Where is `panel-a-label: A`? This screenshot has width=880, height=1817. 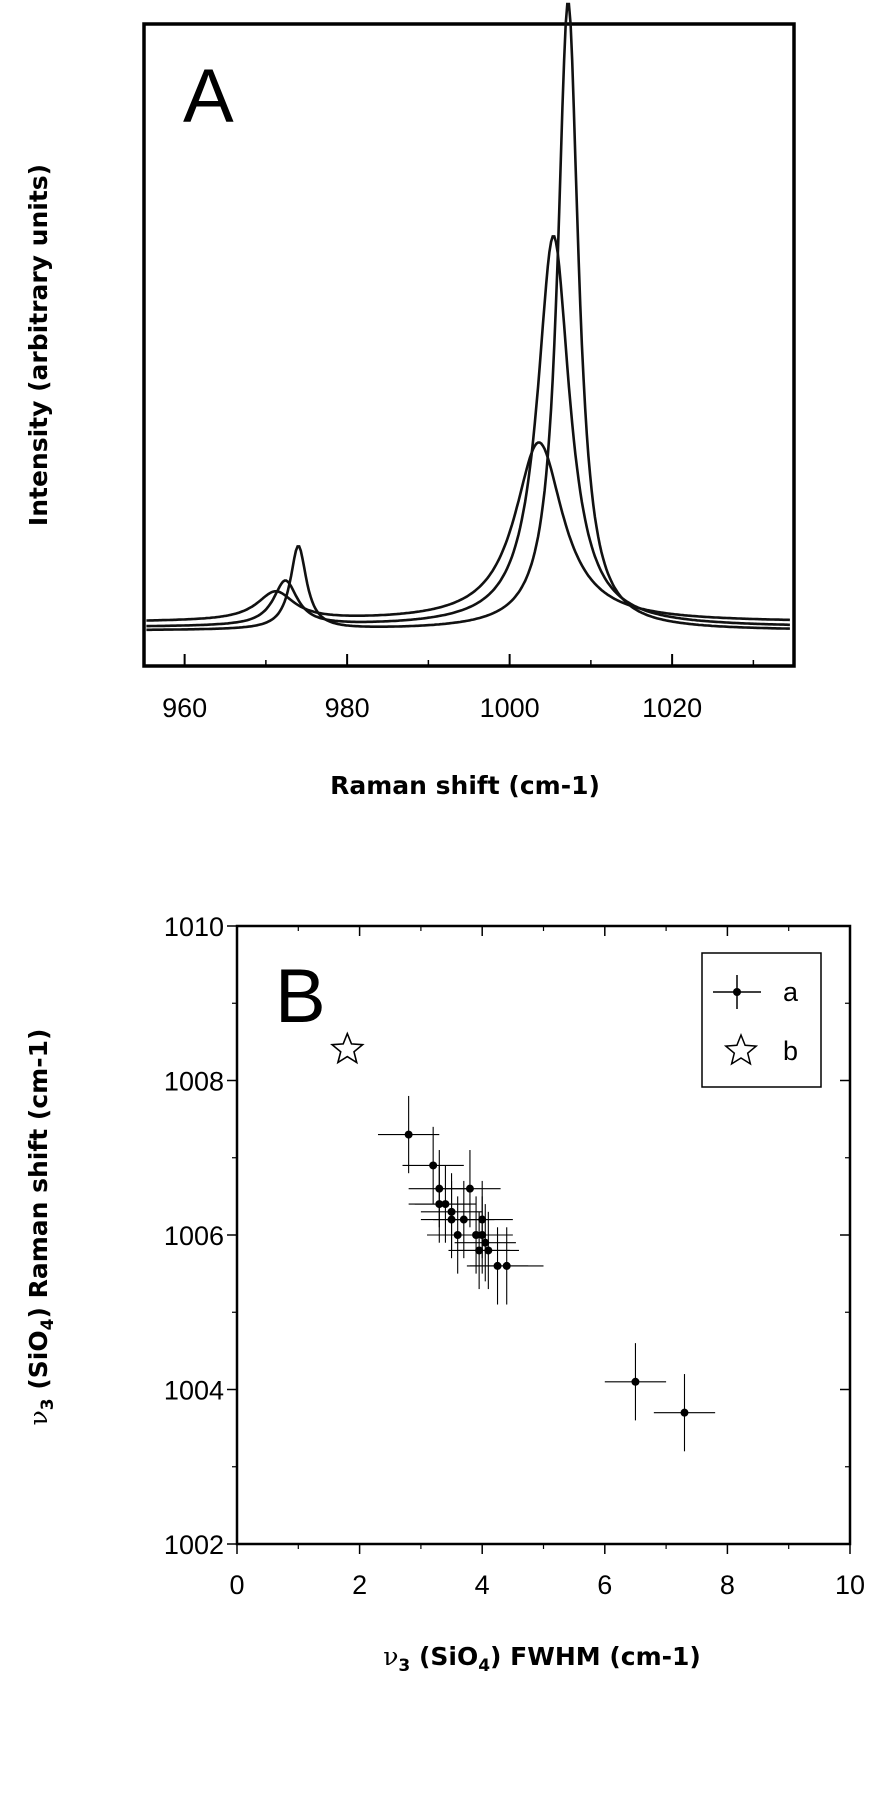
panel-a-label: A is located at coordinates (208, 96).